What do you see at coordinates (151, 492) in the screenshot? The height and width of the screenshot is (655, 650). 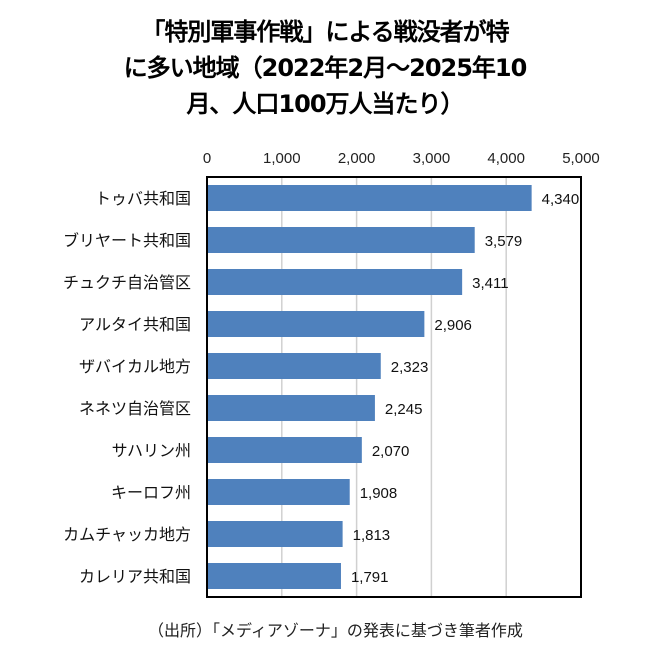 I see `category-label: キーロフ州` at bounding box center [151, 492].